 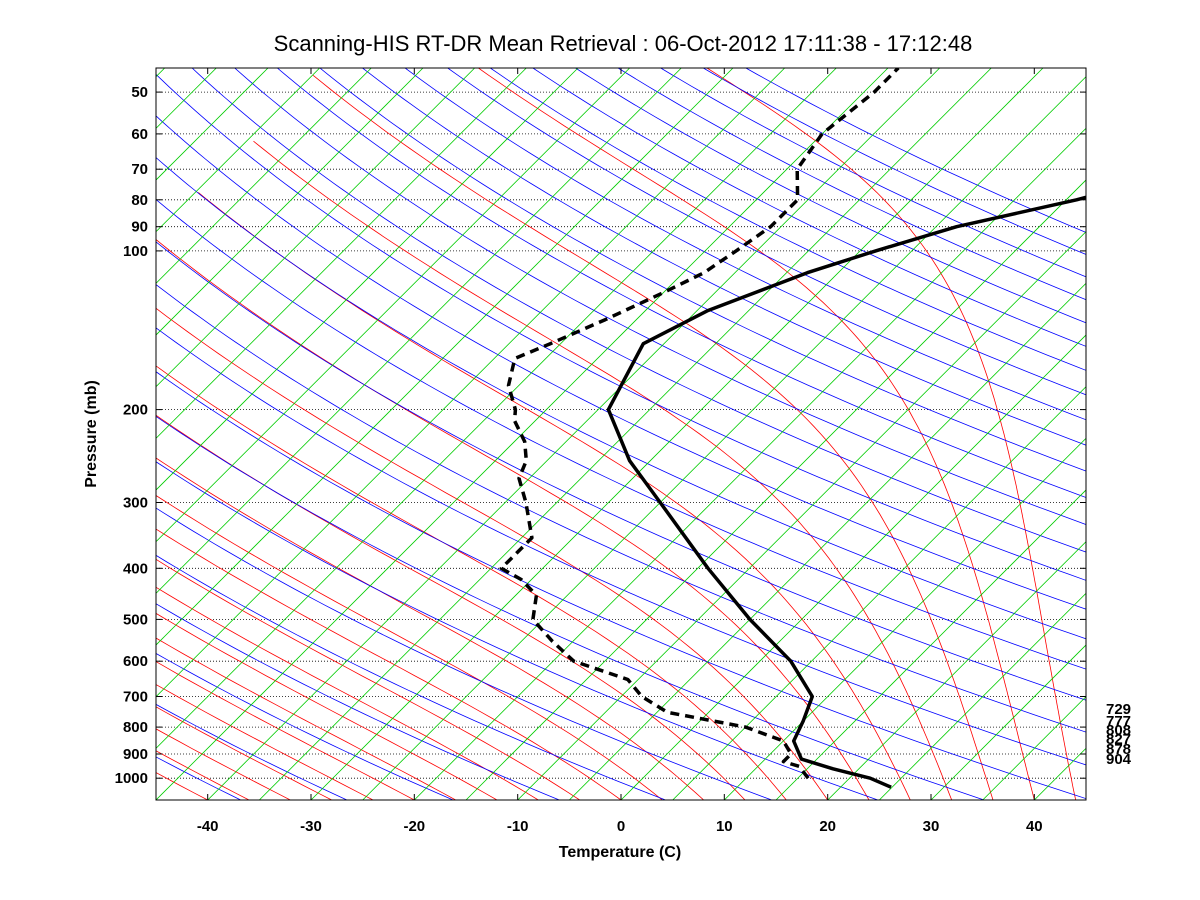 I want to click on right-level-label: 827, so click(x=1118, y=739).